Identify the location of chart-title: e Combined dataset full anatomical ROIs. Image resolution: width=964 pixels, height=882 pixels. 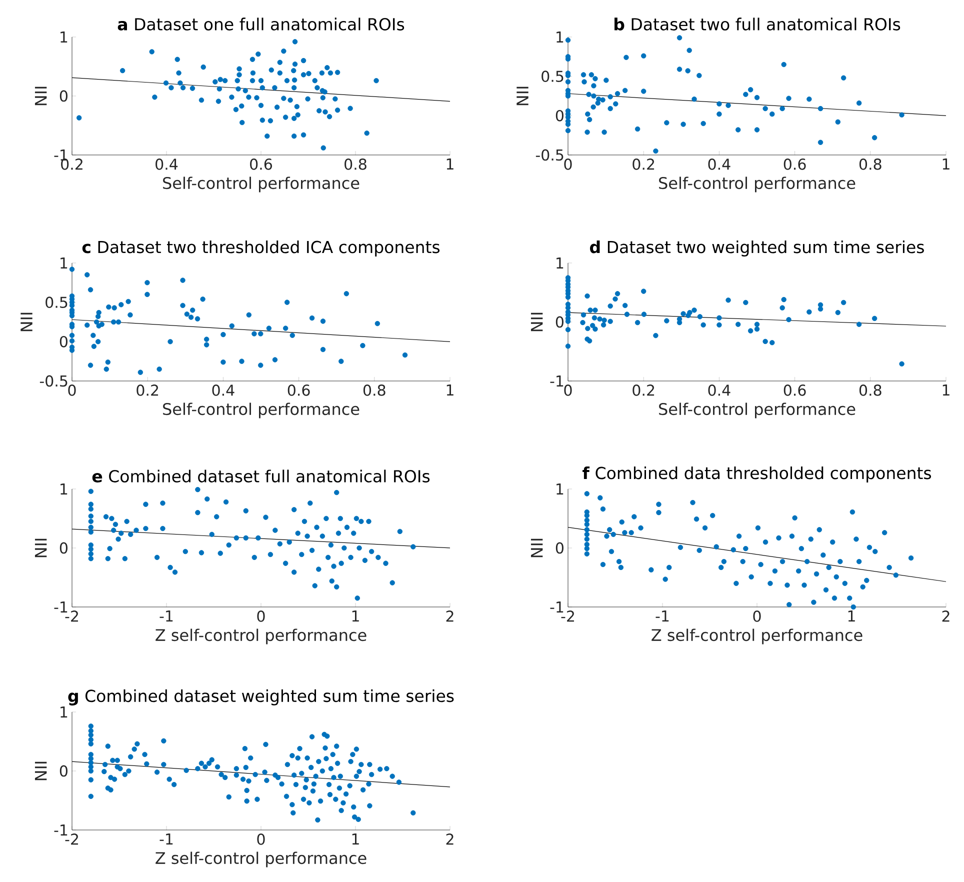
(261, 476).